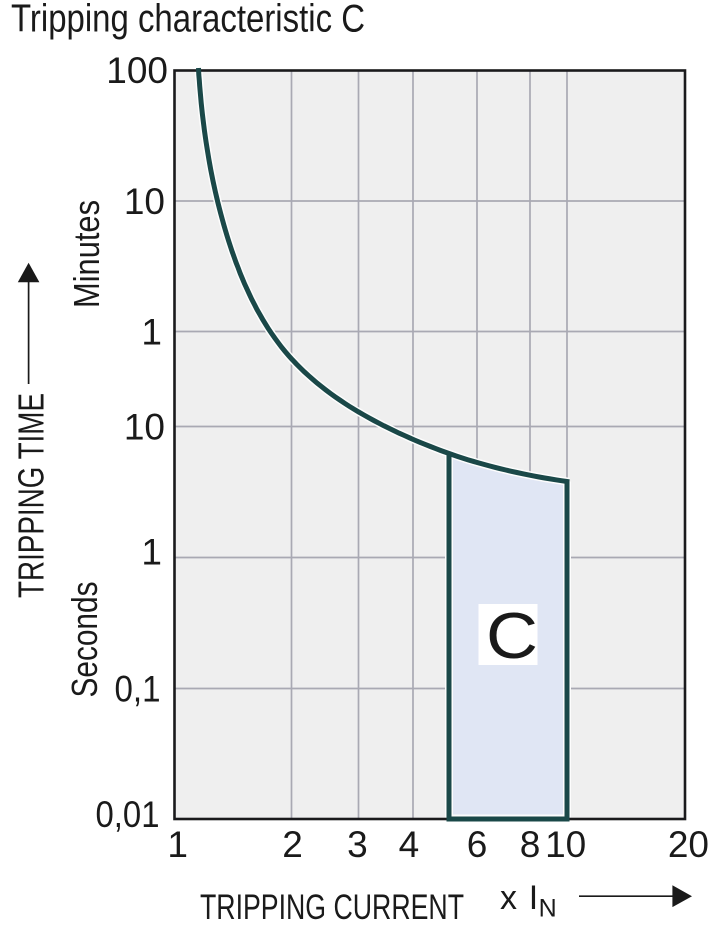 Image resolution: width=720 pixels, height=928 pixels. I want to click on svg-text: 0,1, so click(138, 688).